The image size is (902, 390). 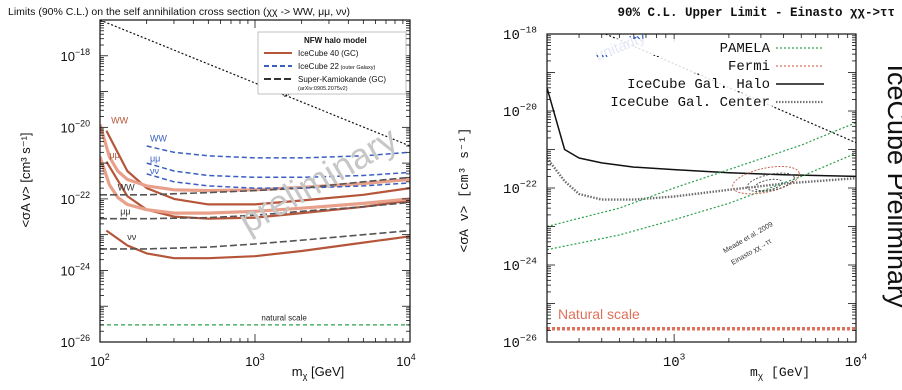 What do you see at coordinates (599, 314) in the screenshot?
I see `annotation-label: Natural scale` at bounding box center [599, 314].